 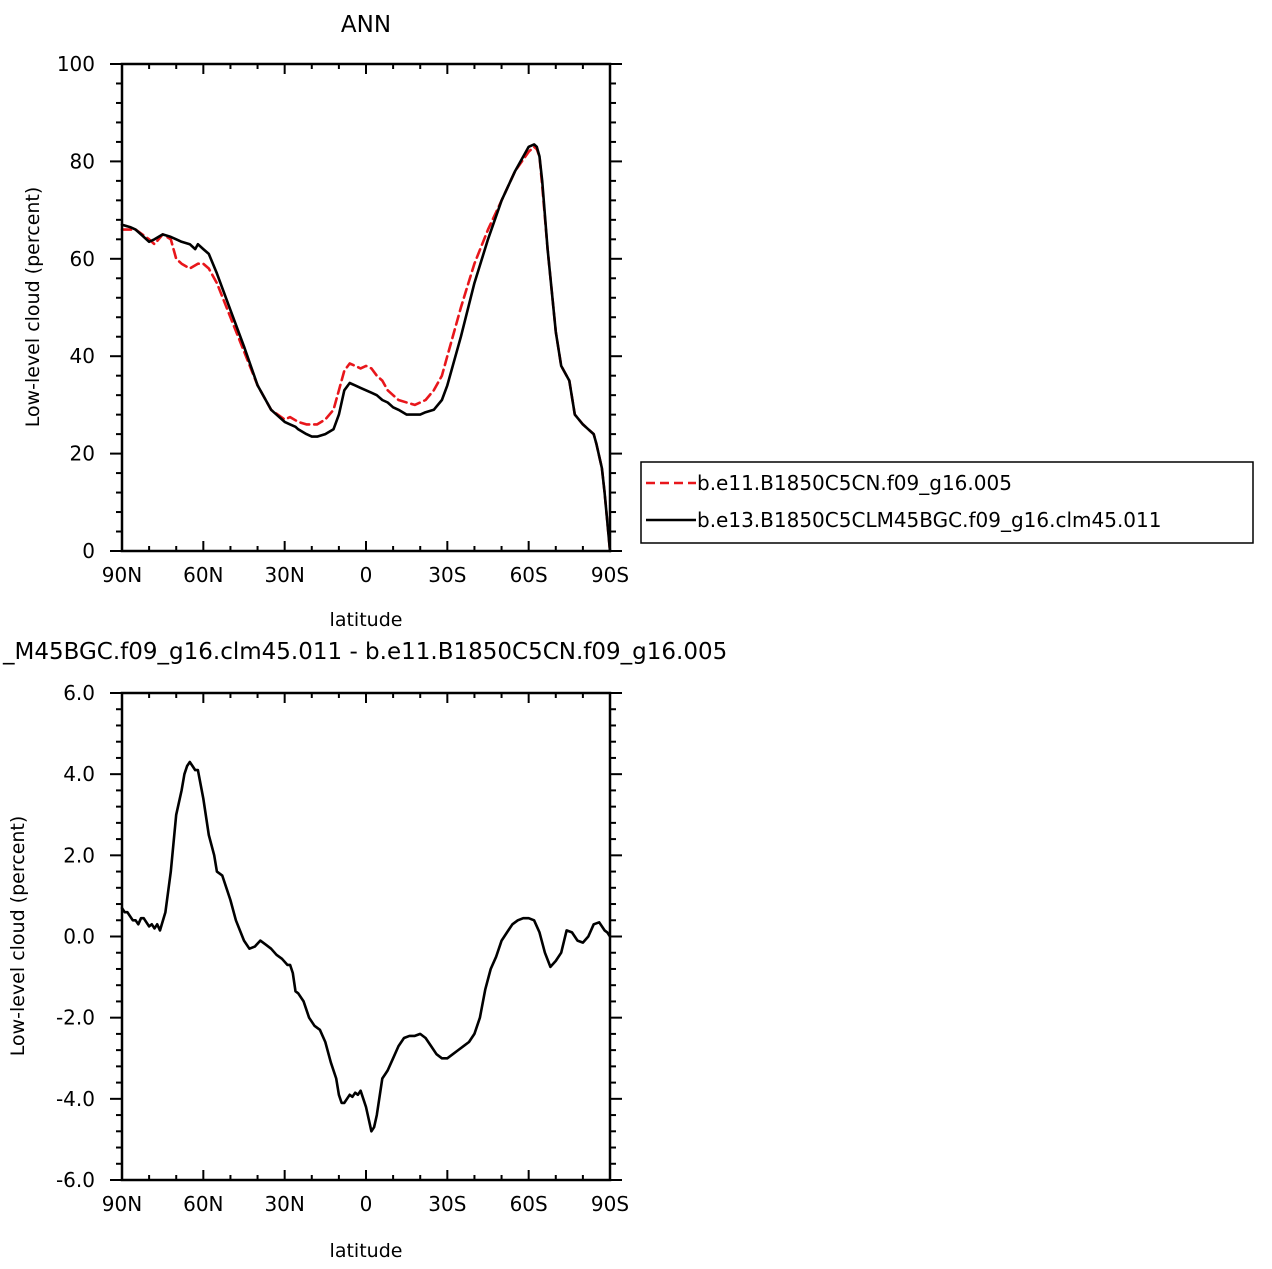 What do you see at coordinates (447, 1204) in the screenshot?
I see `bottom-x-tick-label: 30S` at bounding box center [447, 1204].